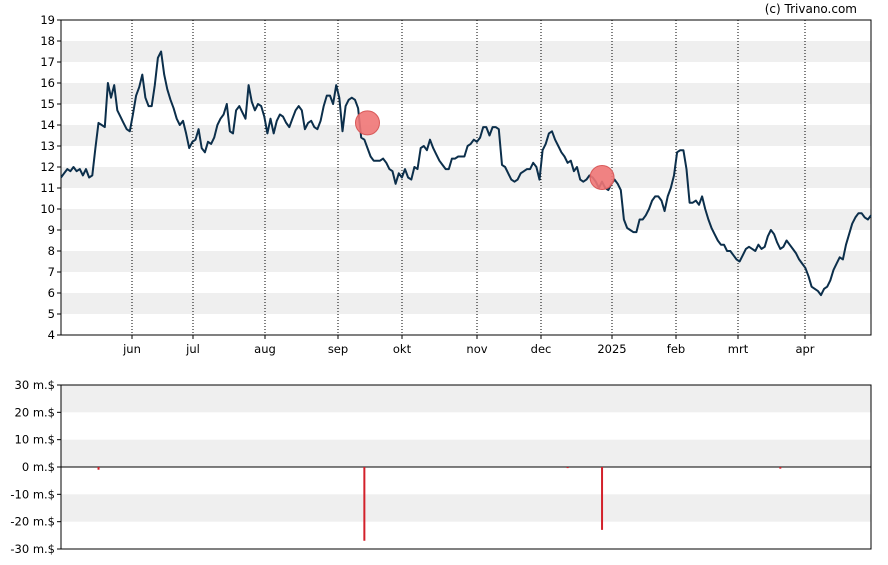 The image size is (888, 565). Describe the element at coordinates (402, 349) in the screenshot. I see `x-tick-label: okt` at that location.